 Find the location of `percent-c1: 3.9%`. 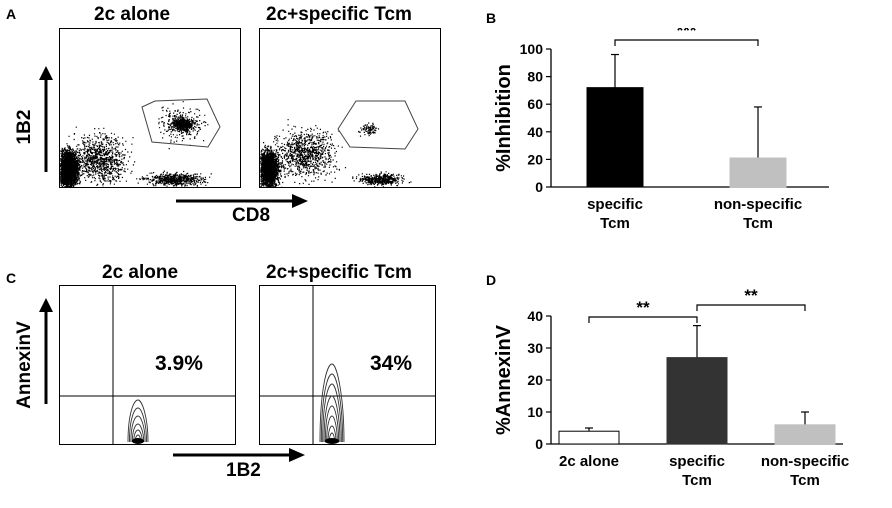

percent-c1: 3.9% is located at coordinates (179, 363).